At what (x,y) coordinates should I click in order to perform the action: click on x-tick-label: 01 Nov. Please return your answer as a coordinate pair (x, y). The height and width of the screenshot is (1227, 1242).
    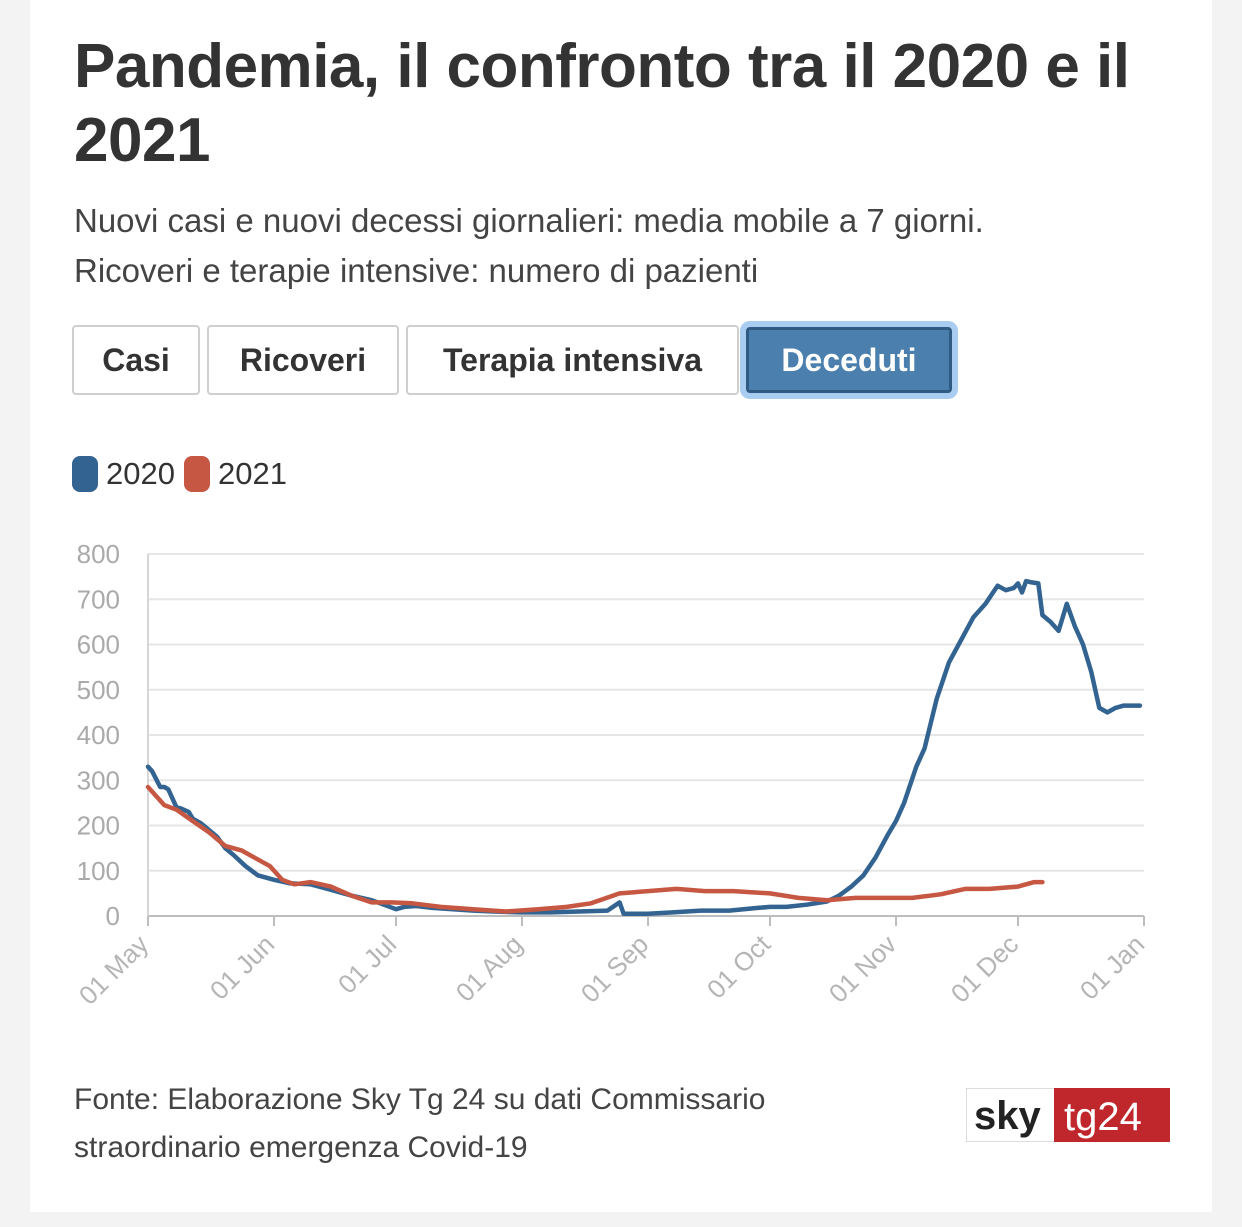
    Looking at the image, I should click on (862, 968).